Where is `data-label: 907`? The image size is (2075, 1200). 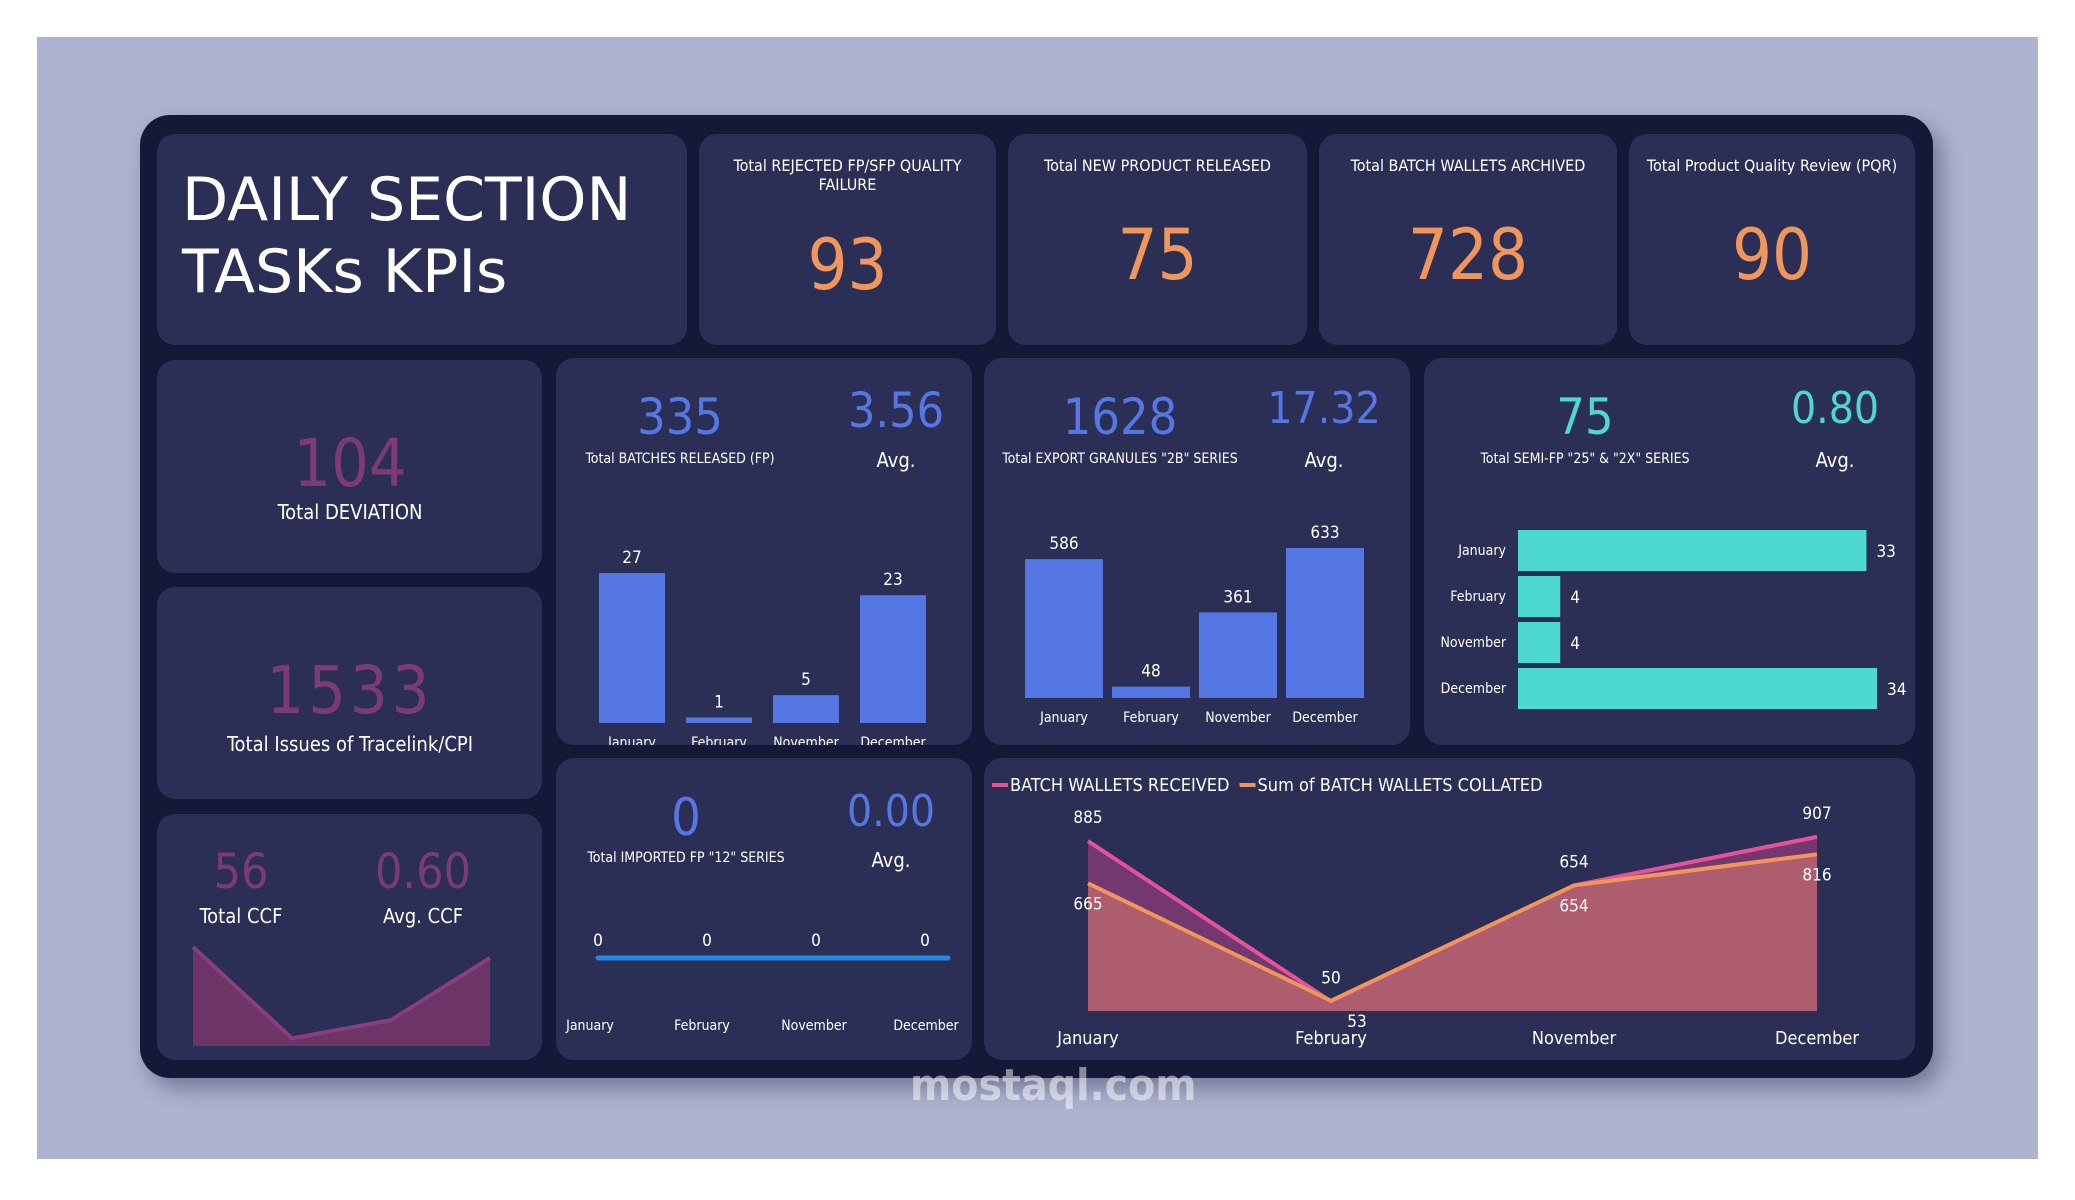 data-label: 907 is located at coordinates (1816, 814).